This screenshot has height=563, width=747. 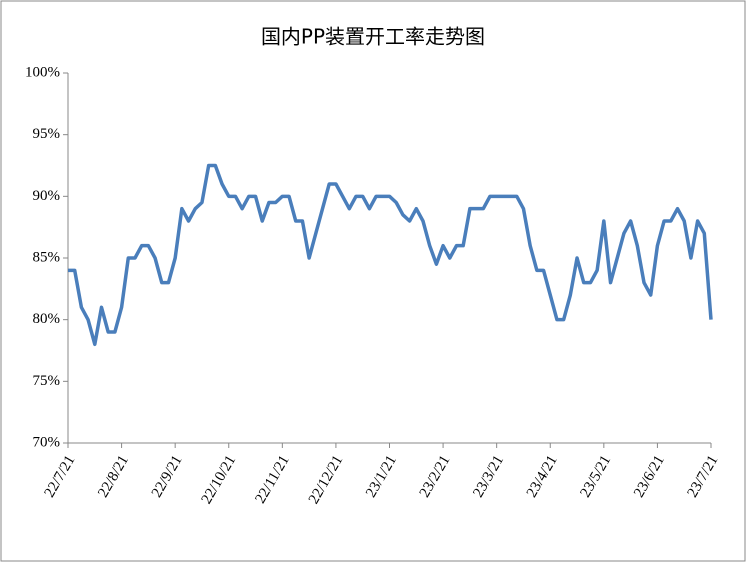 I want to click on y-tick-label: 100%, so click(x=42, y=72).